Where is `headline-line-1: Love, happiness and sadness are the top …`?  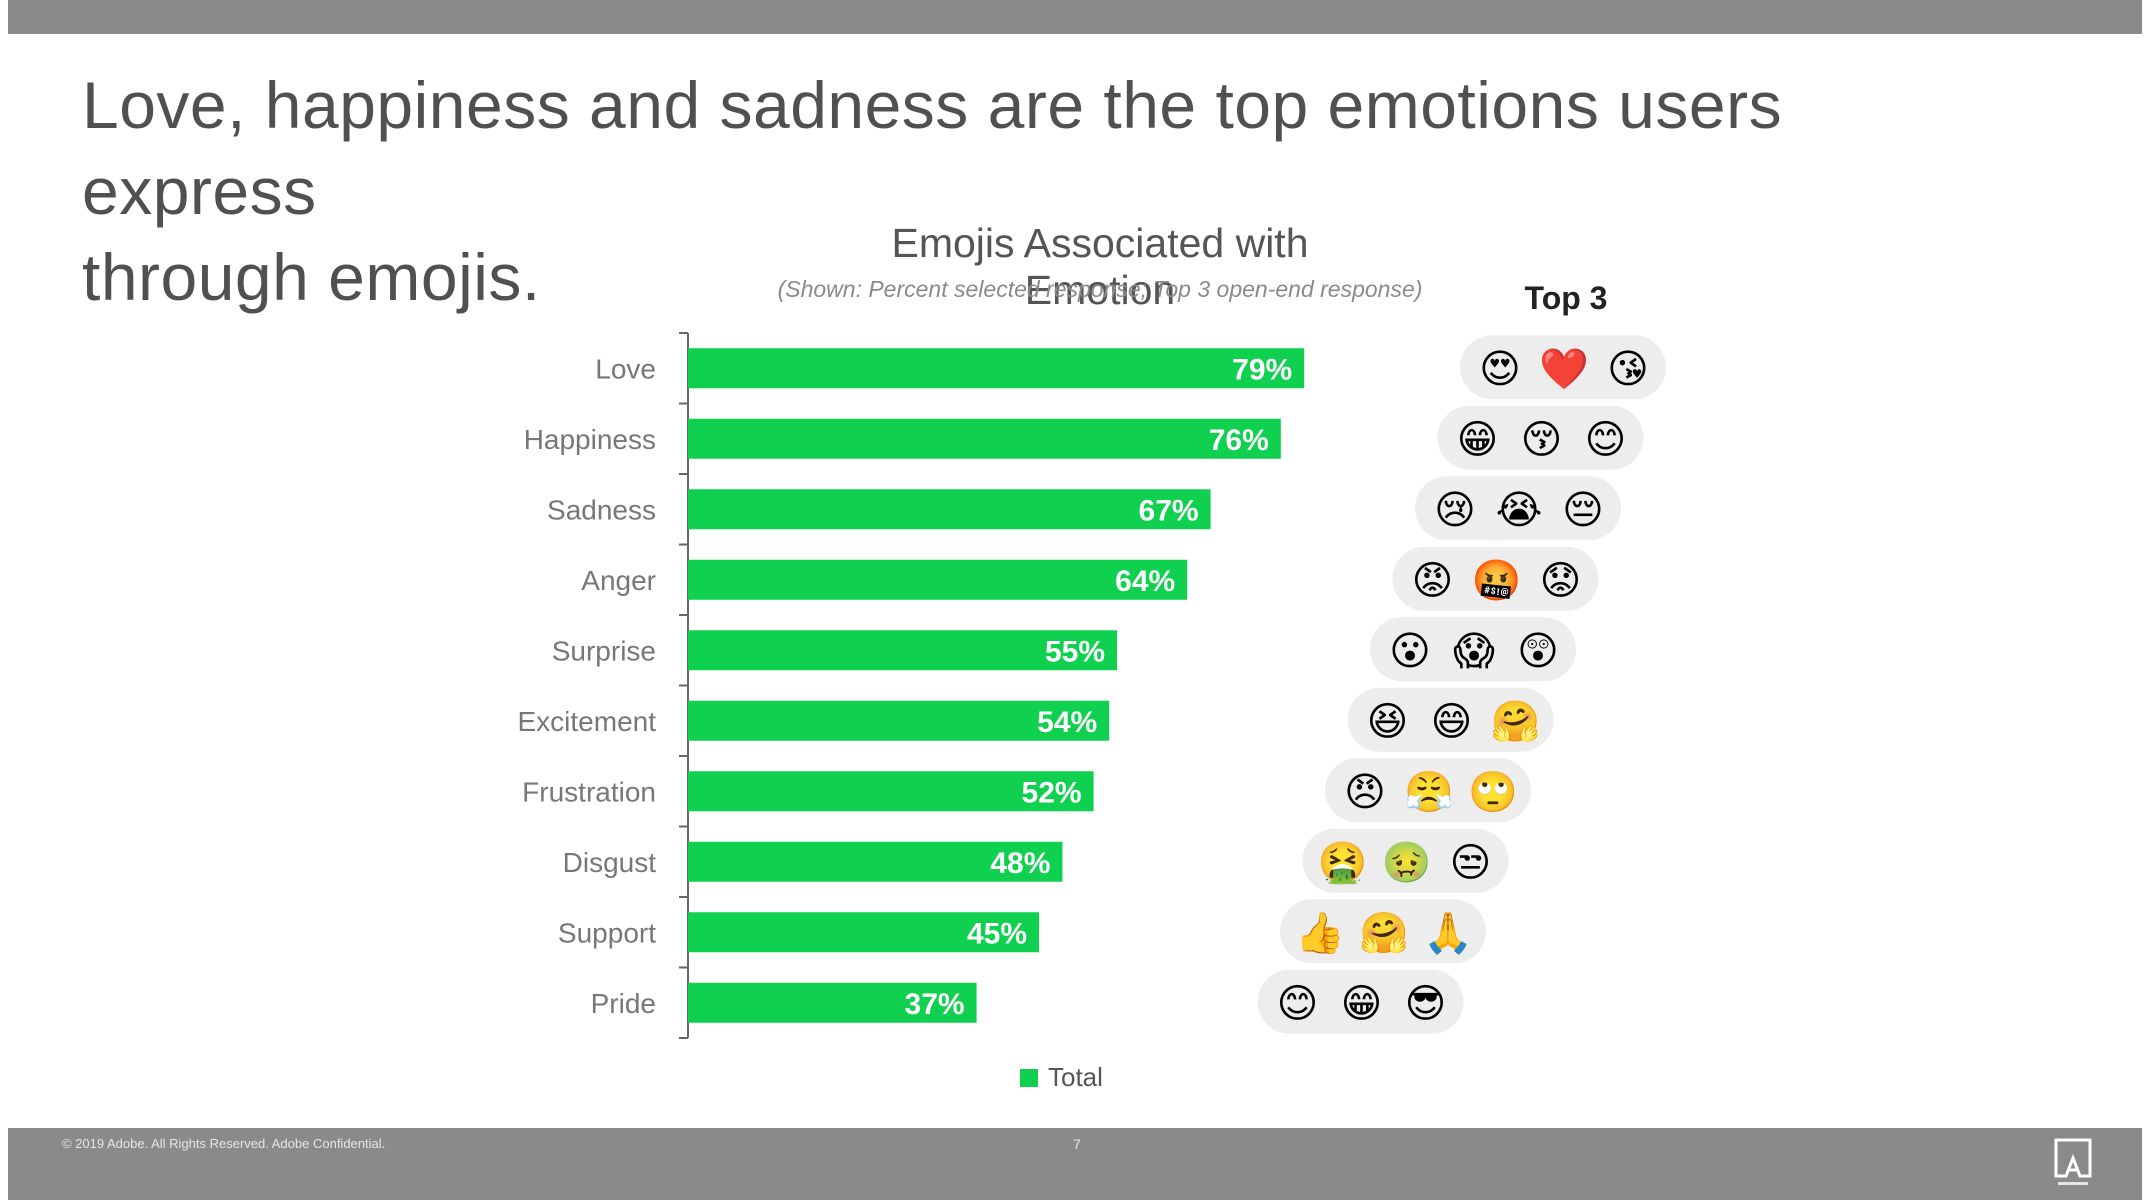 headline-line-1: Love, happiness and sadness are the top … is located at coordinates (932, 148).